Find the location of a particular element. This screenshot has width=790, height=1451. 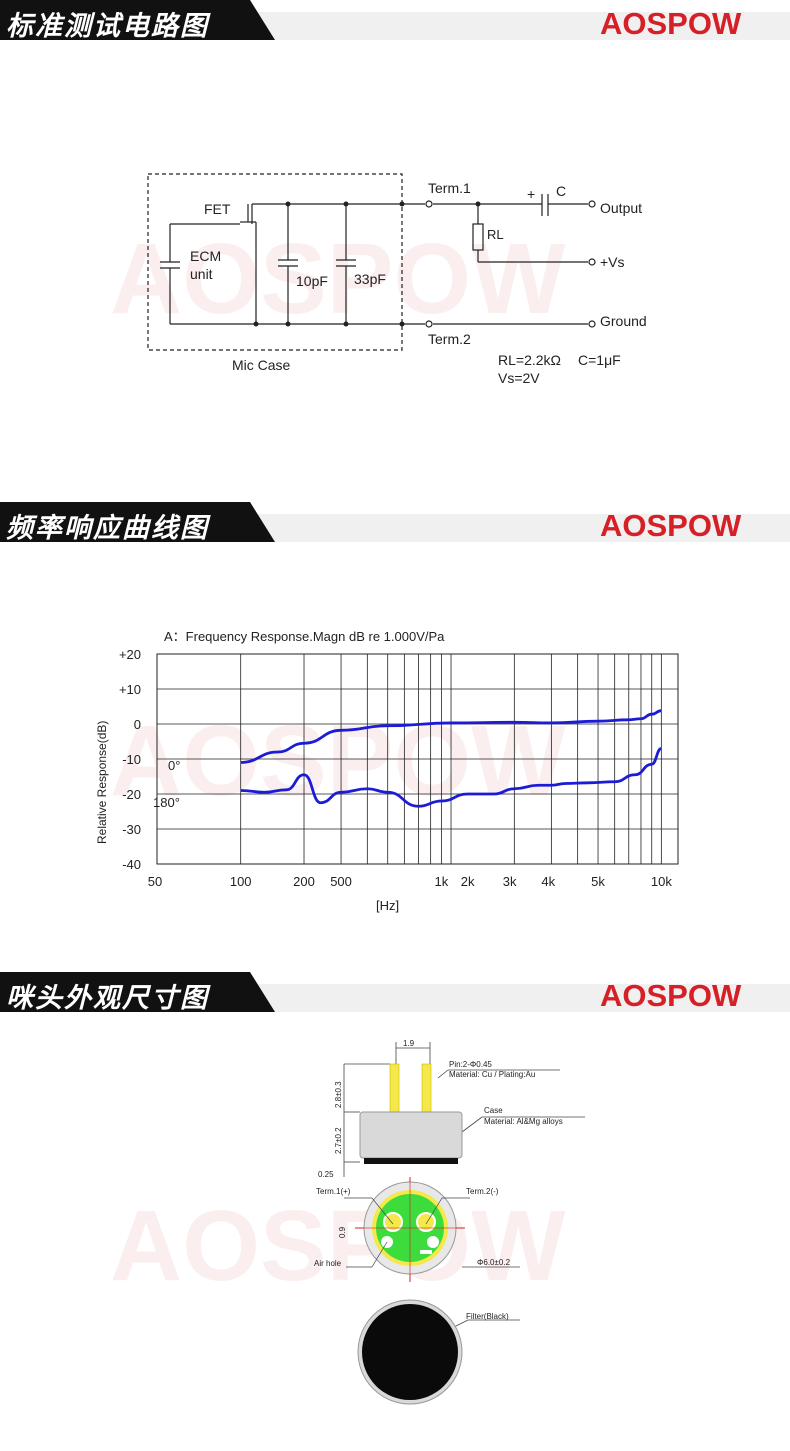

y-tick-label: -10 is located at coordinates (131, 759).